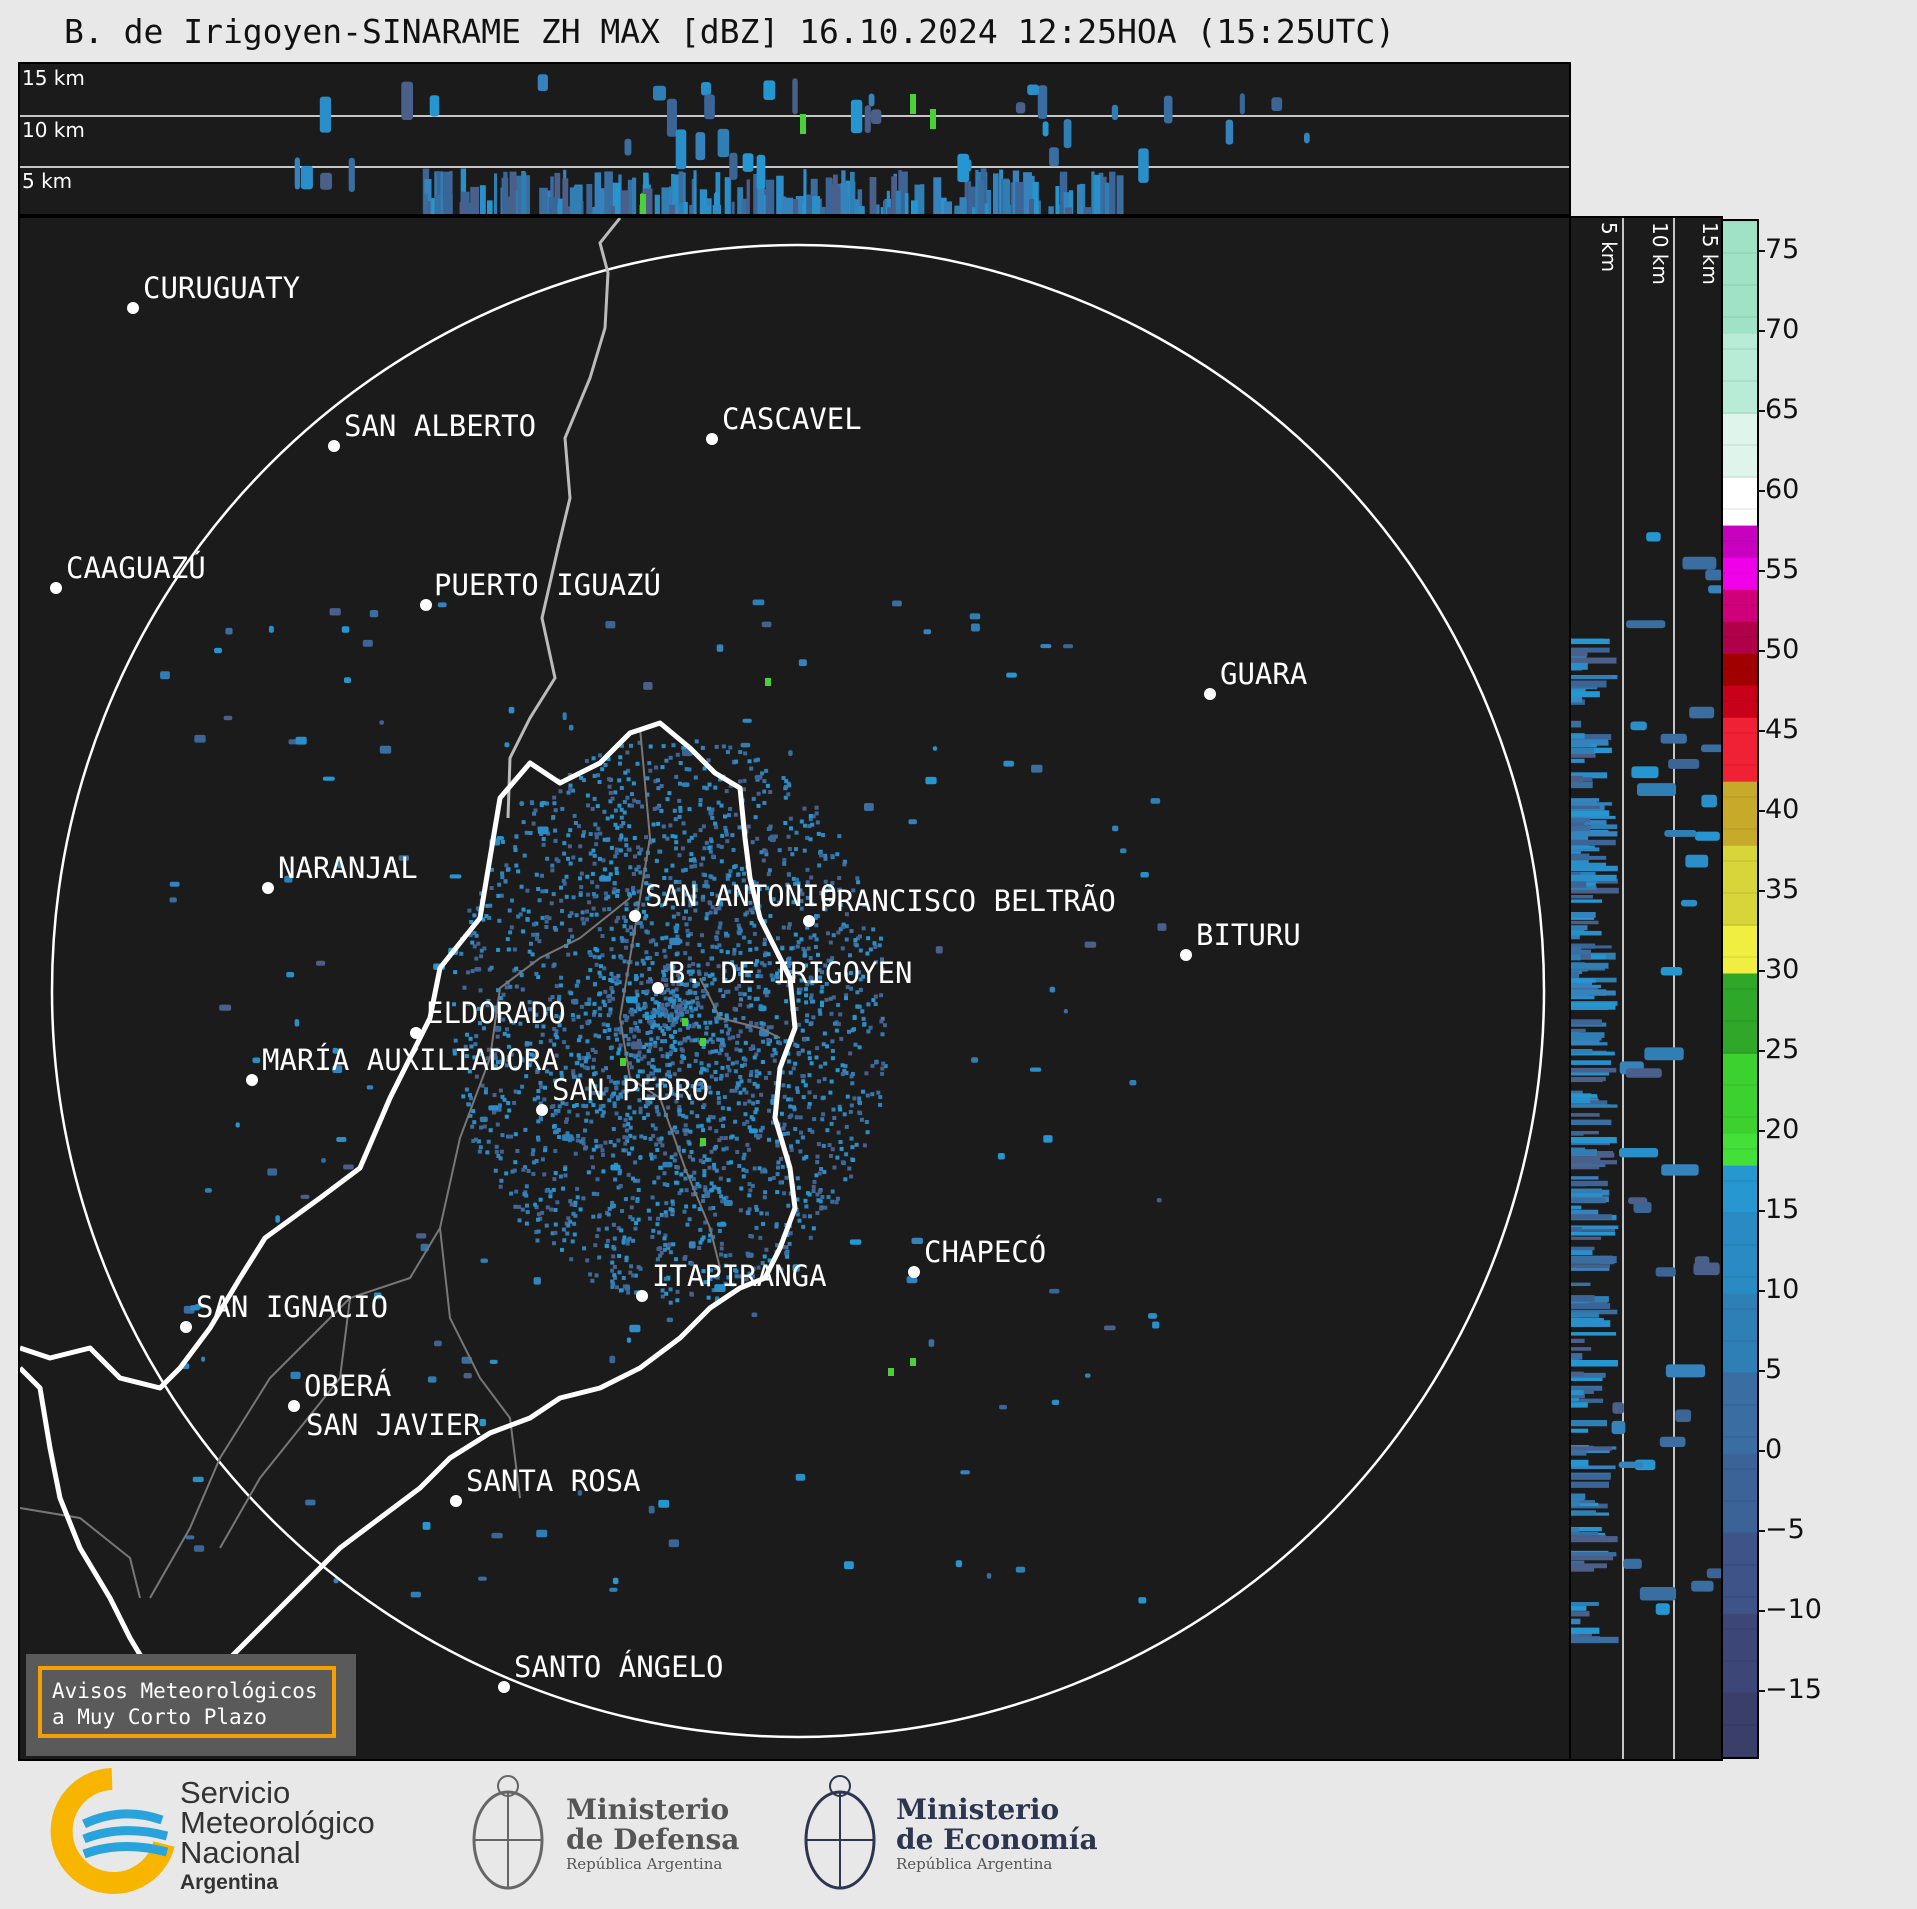  What do you see at coordinates (790, 973) in the screenshot?
I see `city-label: B. DE IRIGOYEN` at bounding box center [790, 973].